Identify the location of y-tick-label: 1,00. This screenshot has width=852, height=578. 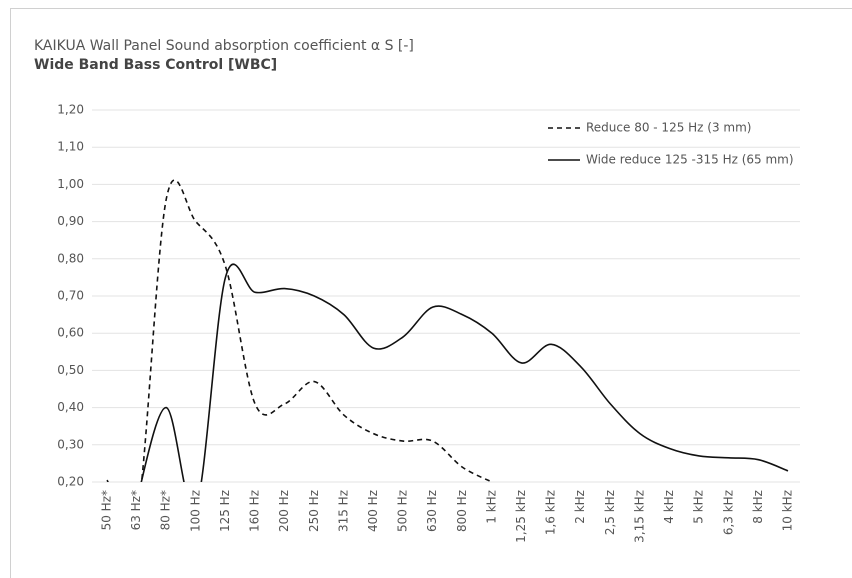
(70, 184).